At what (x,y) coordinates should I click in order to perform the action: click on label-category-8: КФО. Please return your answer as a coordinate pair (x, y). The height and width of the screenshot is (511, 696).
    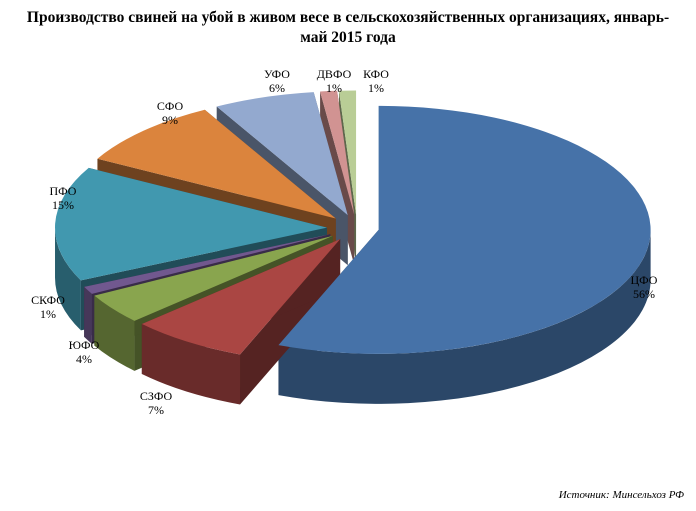
    Looking at the image, I should click on (376, 74).